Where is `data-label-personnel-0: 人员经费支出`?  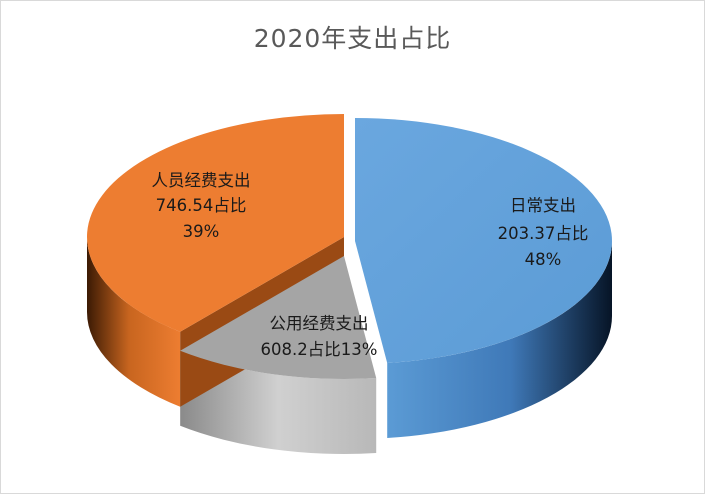 data-label-personnel-0: 人员经费支出 is located at coordinates (201, 180).